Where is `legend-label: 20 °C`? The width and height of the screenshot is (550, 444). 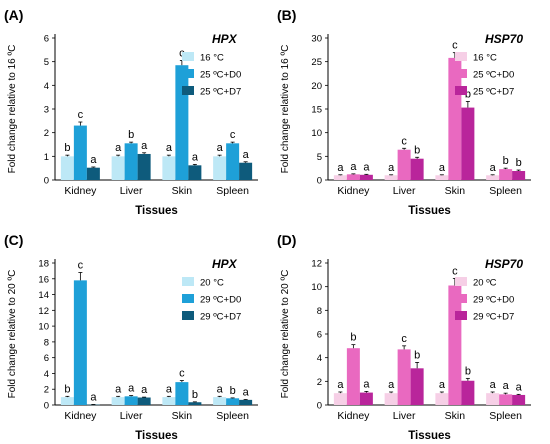
legend-label: 20 °C is located at coordinates (212, 283).